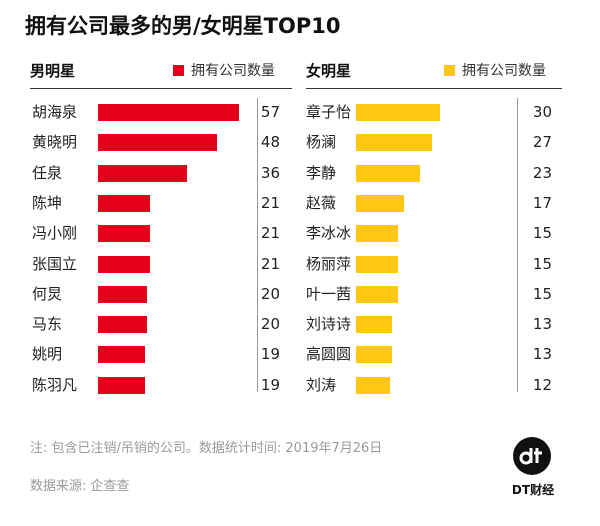  I want to click on male-category-label: 胡海泉, so click(55, 112).